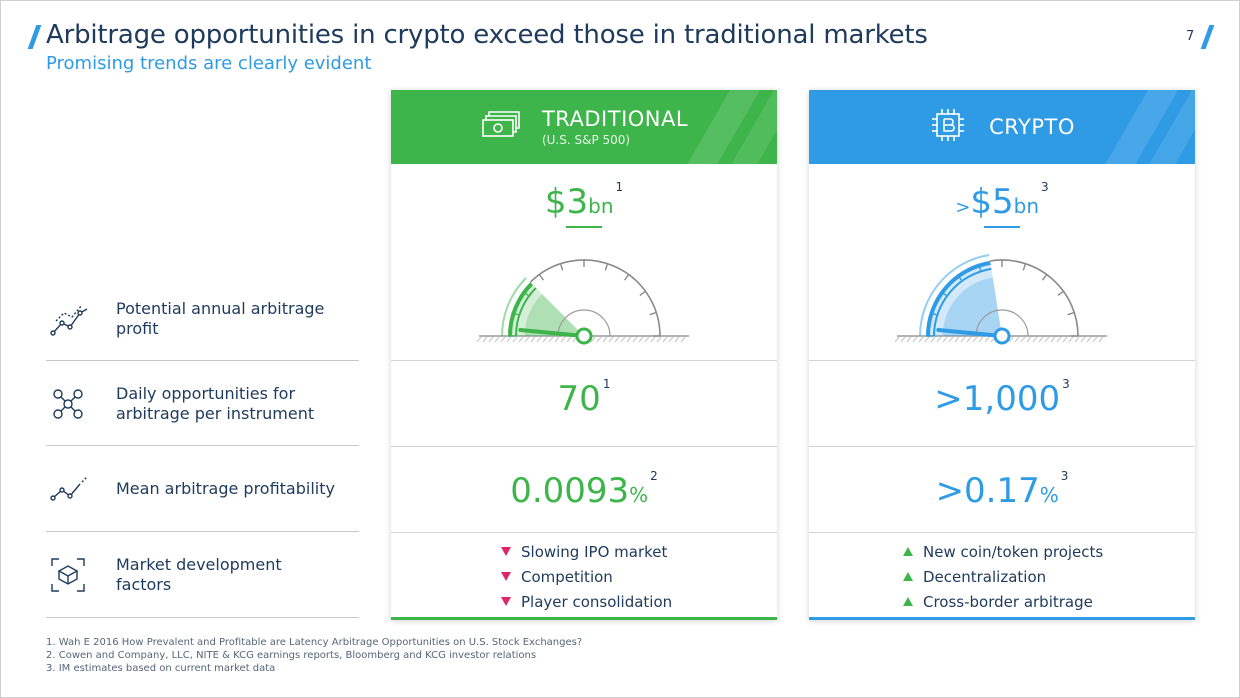 Image resolution: width=1240 pixels, height=698 pixels. I want to click on value-number: 70, so click(579, 399).